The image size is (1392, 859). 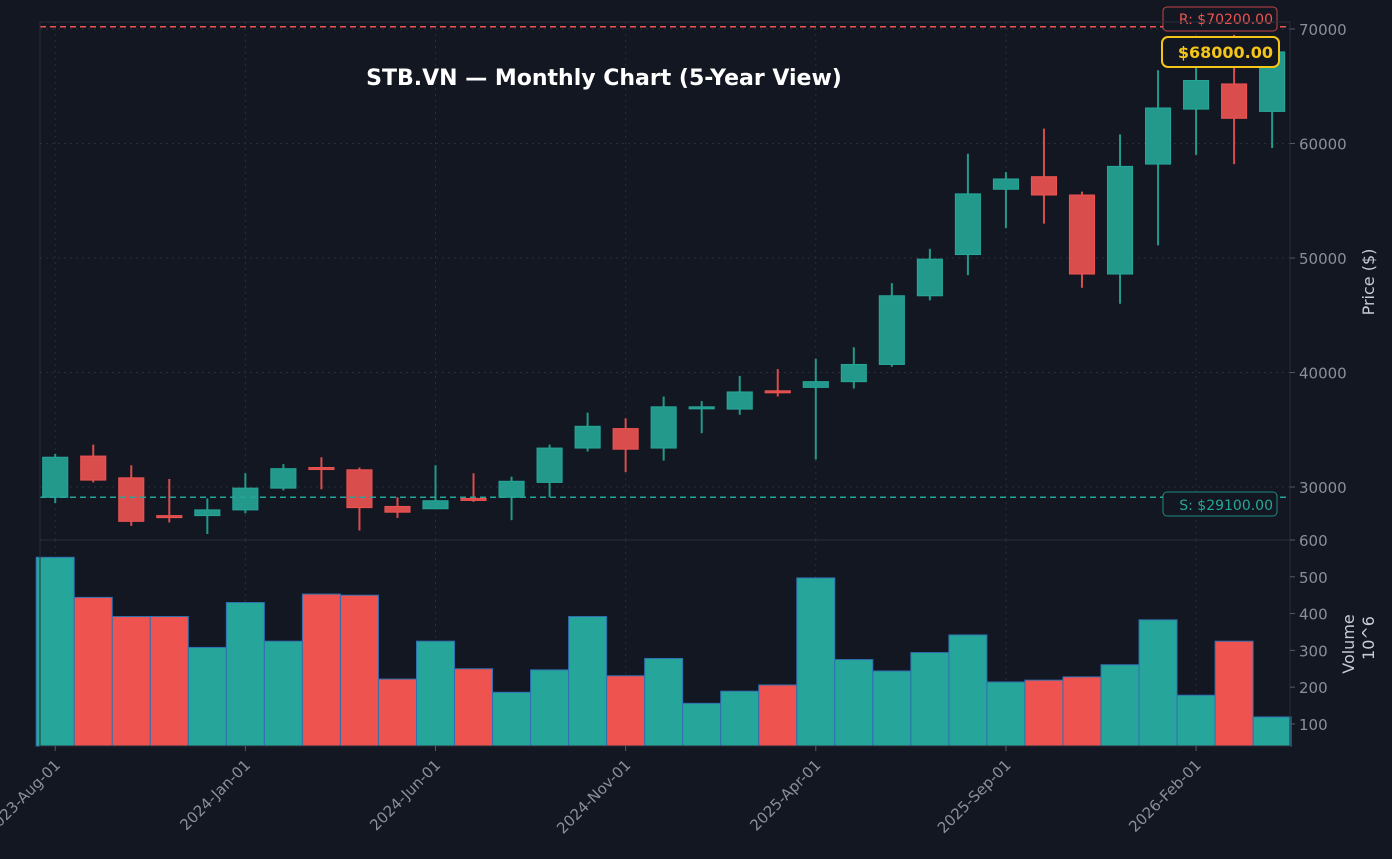 I want to click on last-price-label-box, so click(x=1220, y=52).